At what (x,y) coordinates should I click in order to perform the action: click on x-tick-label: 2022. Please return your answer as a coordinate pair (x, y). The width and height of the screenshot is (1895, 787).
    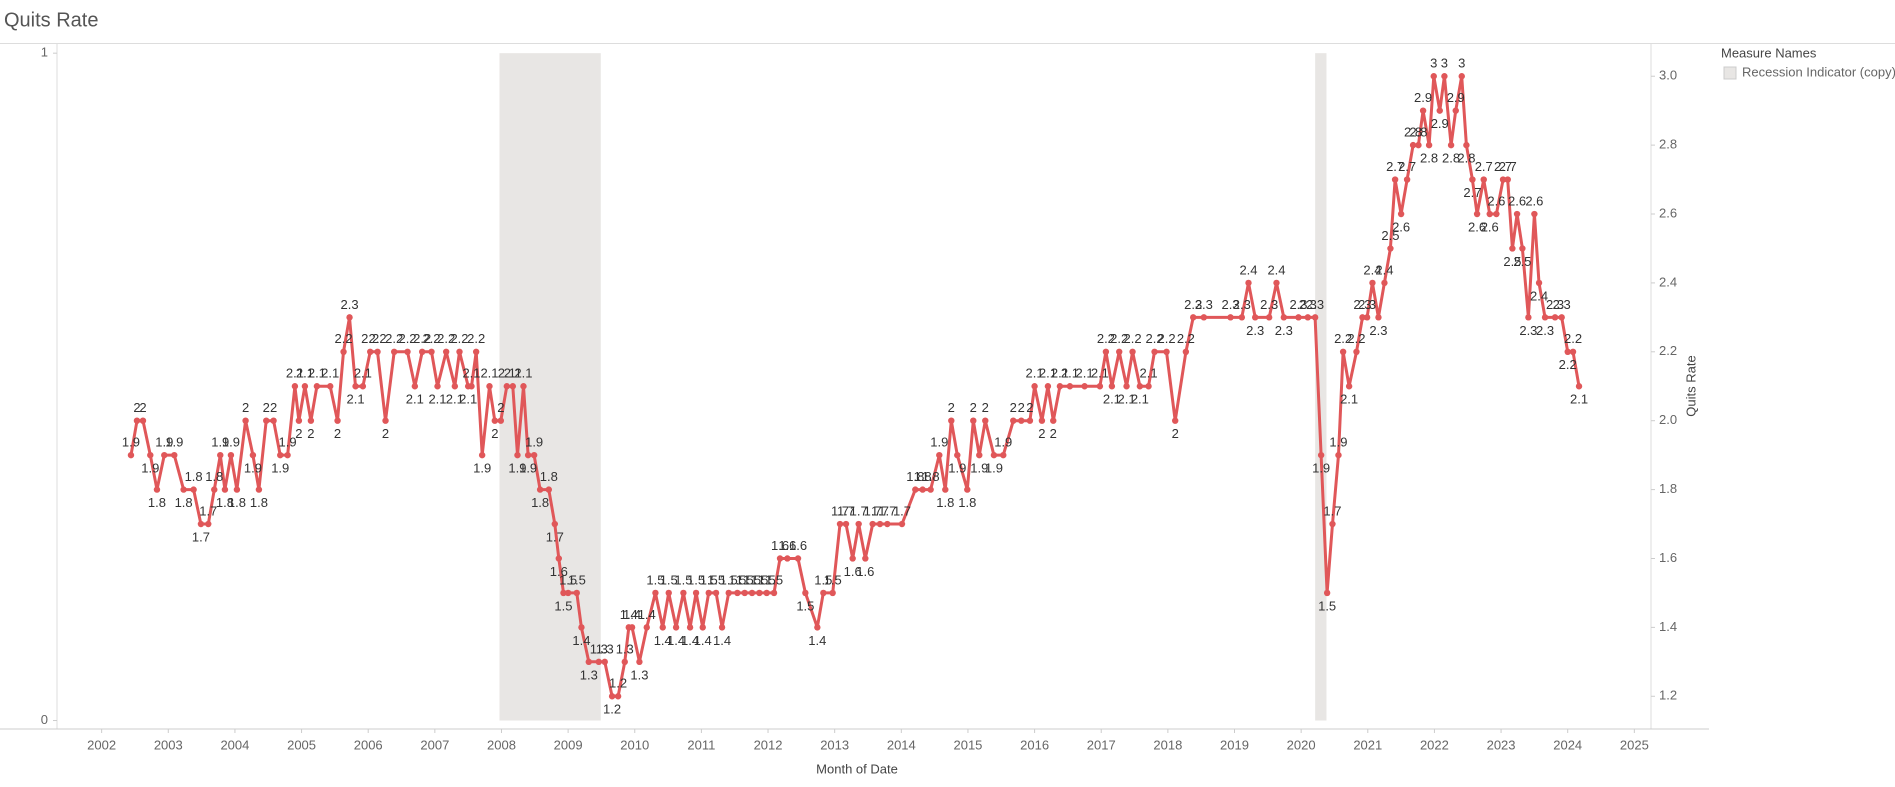
    Looking at the image, I should click on (1434, 744).